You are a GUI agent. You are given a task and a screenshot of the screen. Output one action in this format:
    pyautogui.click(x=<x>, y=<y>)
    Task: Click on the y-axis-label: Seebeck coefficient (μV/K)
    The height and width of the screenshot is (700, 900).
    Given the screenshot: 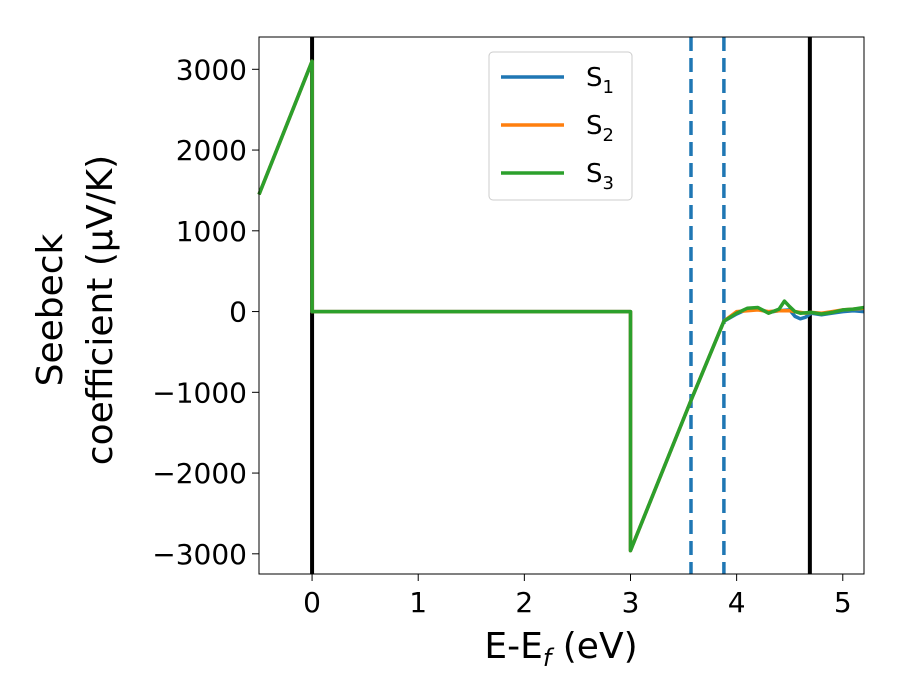 What is the action you would take?
    pyautogui.click(x=75, y=310)
    